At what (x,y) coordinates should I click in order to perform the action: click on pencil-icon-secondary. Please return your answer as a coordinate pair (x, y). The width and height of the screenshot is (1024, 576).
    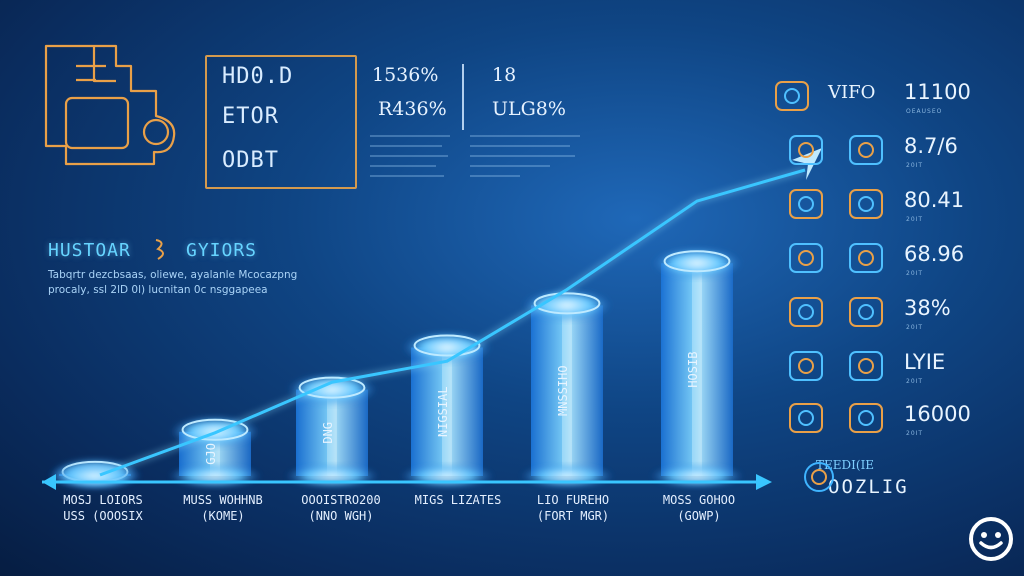
    Looking at the image, I should click on (806, 312).